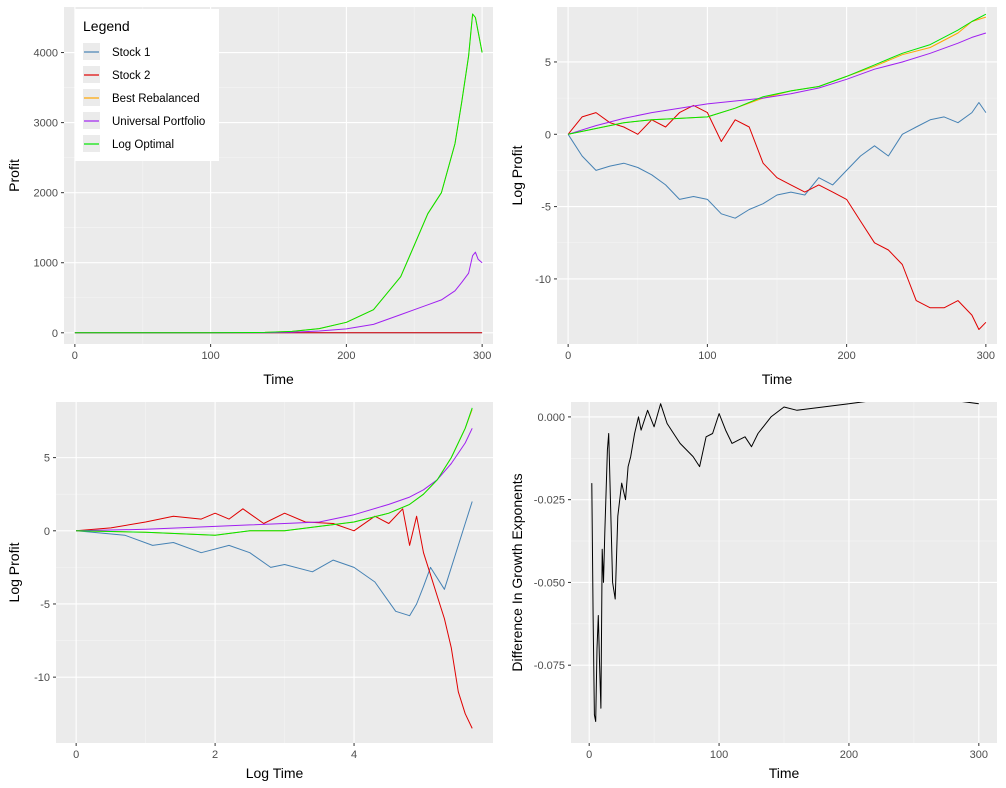  Describe the element at coordinates (143, 145) in the screenshot. I see `legend-item-label: Log Optimal` at that location.